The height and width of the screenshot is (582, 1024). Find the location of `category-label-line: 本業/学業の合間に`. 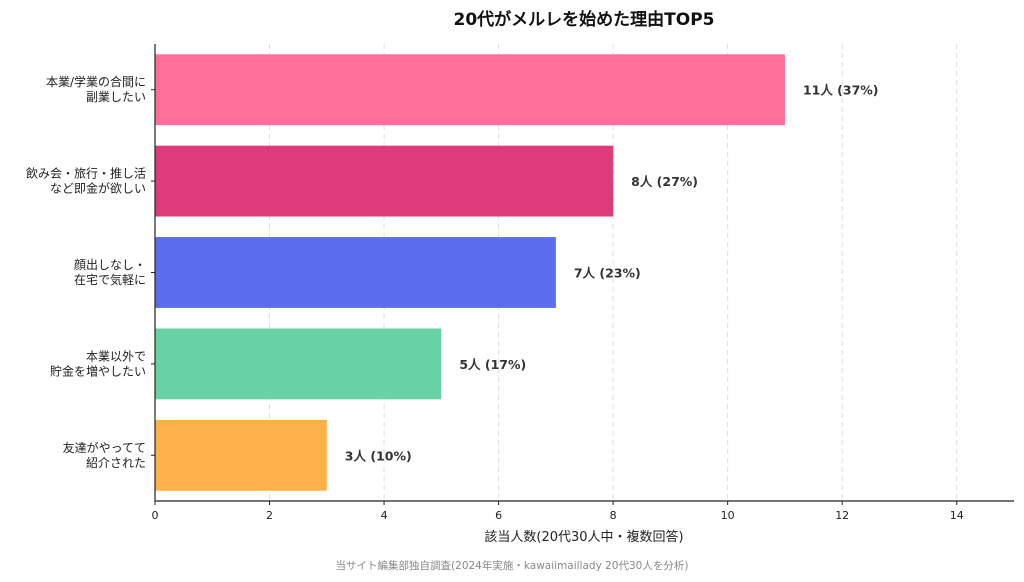

category-label-line: 本業/学業の合間に is located at coordinates (96, 81).